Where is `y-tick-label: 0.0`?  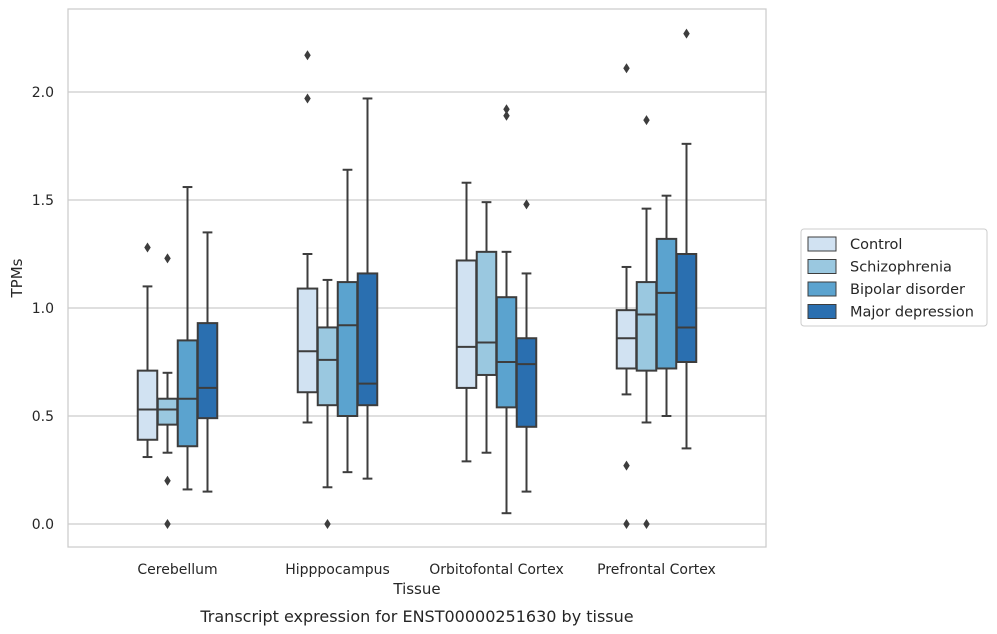 y-tick-label: 0.0 is located at coordinates (43, 525).